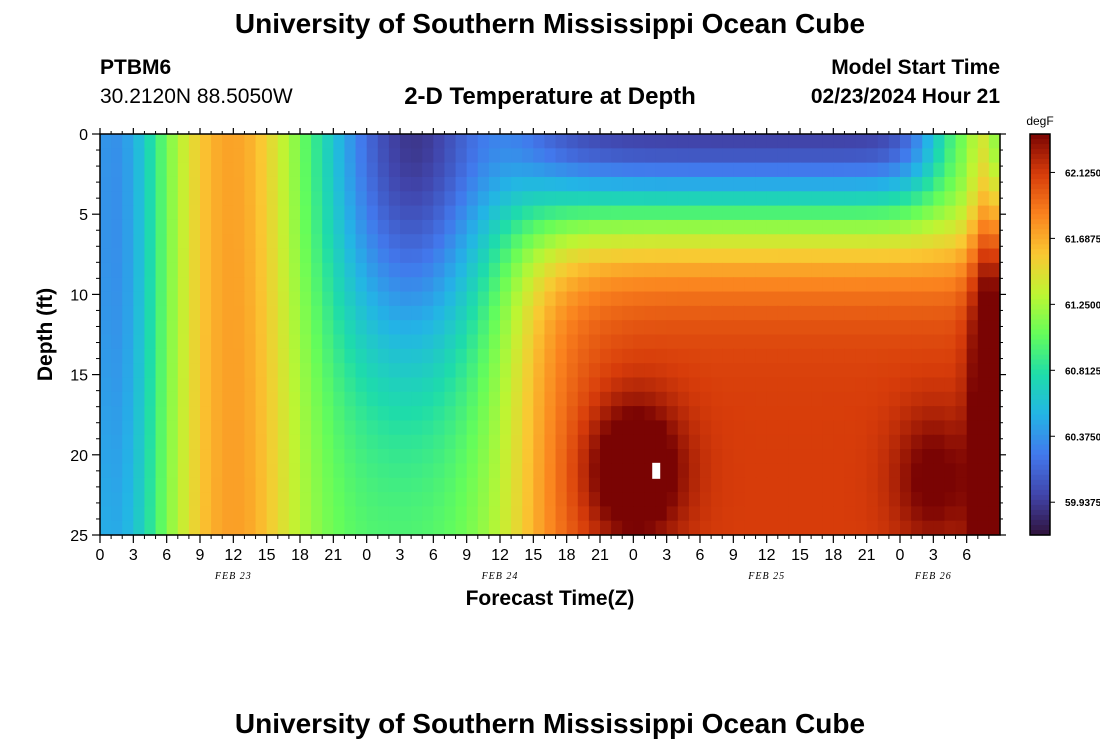 The height and width of the screenshot is (750, 1100). I want to click on colorbar-segment, so click(1040, 507).